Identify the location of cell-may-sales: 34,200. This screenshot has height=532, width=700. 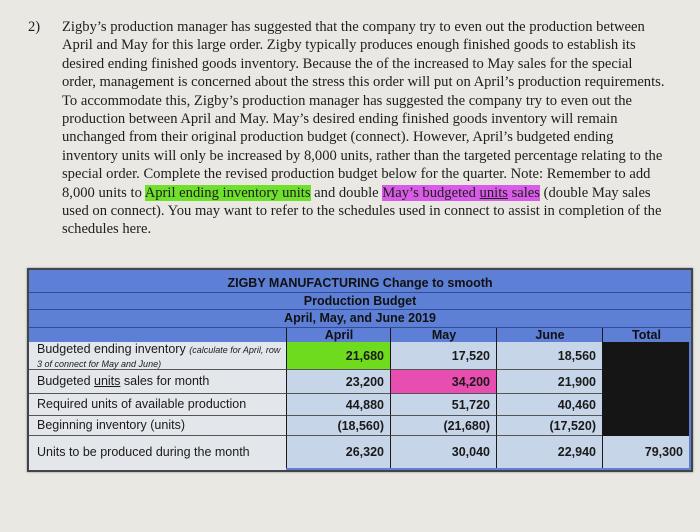
(443, 382).